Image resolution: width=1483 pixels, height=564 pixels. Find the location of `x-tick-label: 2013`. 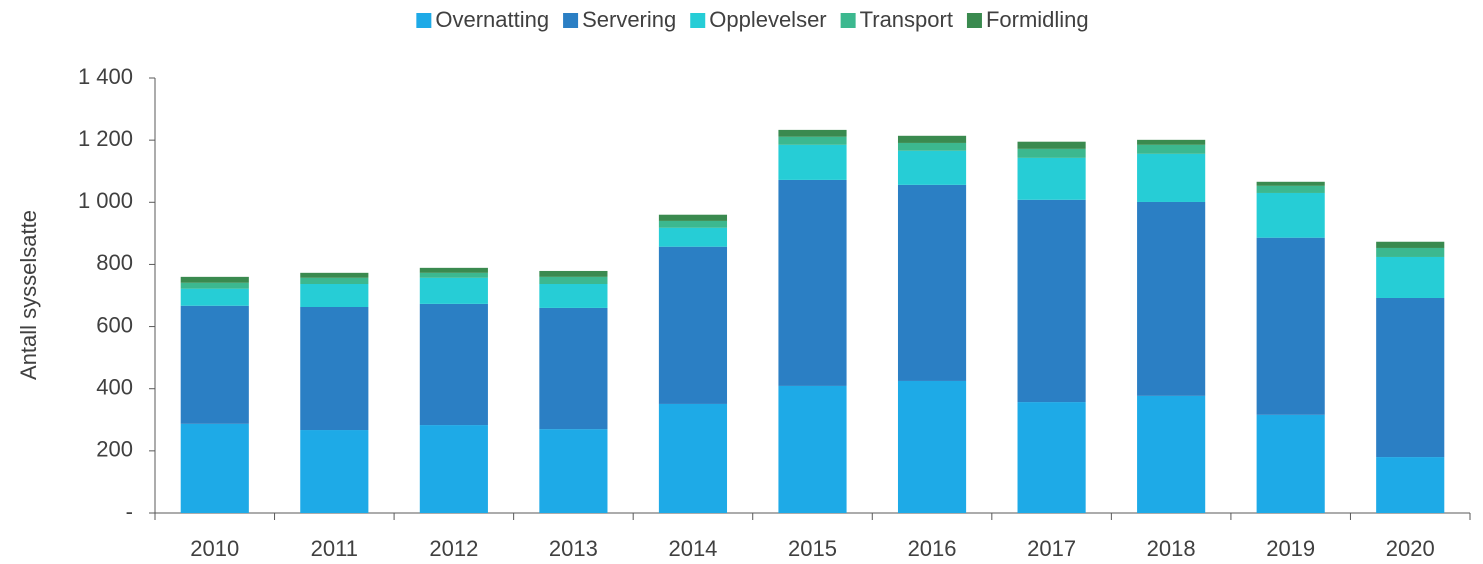

x-tick-label: 2013 is located at coordinates (573, 548).